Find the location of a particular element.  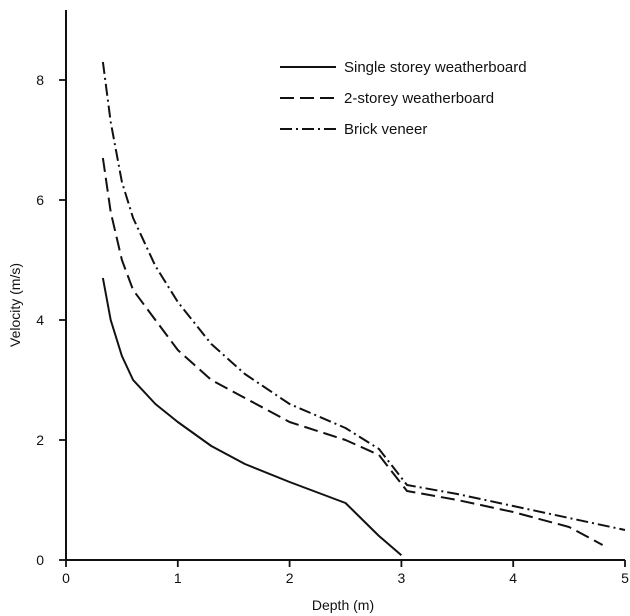

y-tick-label-2: 4 is located at coordinates (40, 320).